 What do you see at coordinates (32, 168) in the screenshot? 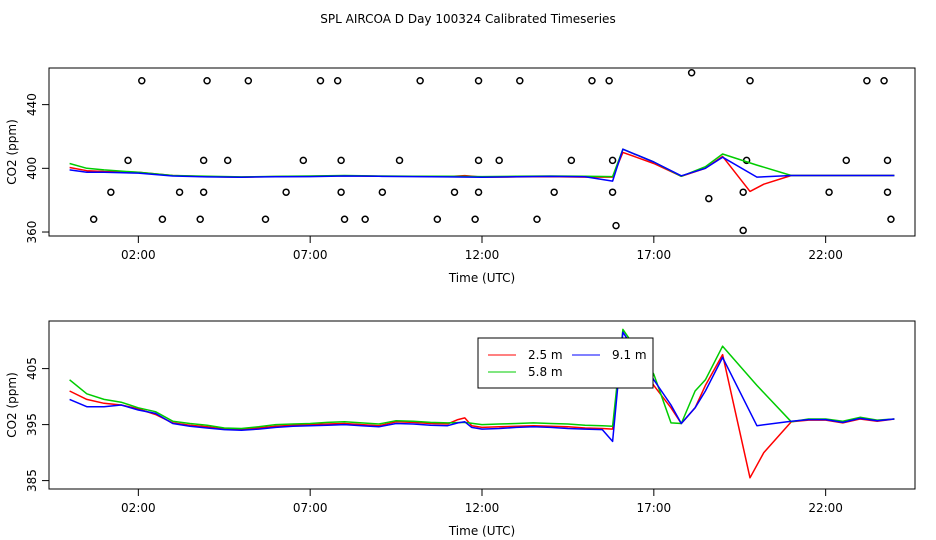
I see `top-y-tick-label: 400` at bounding box center [32, 168].